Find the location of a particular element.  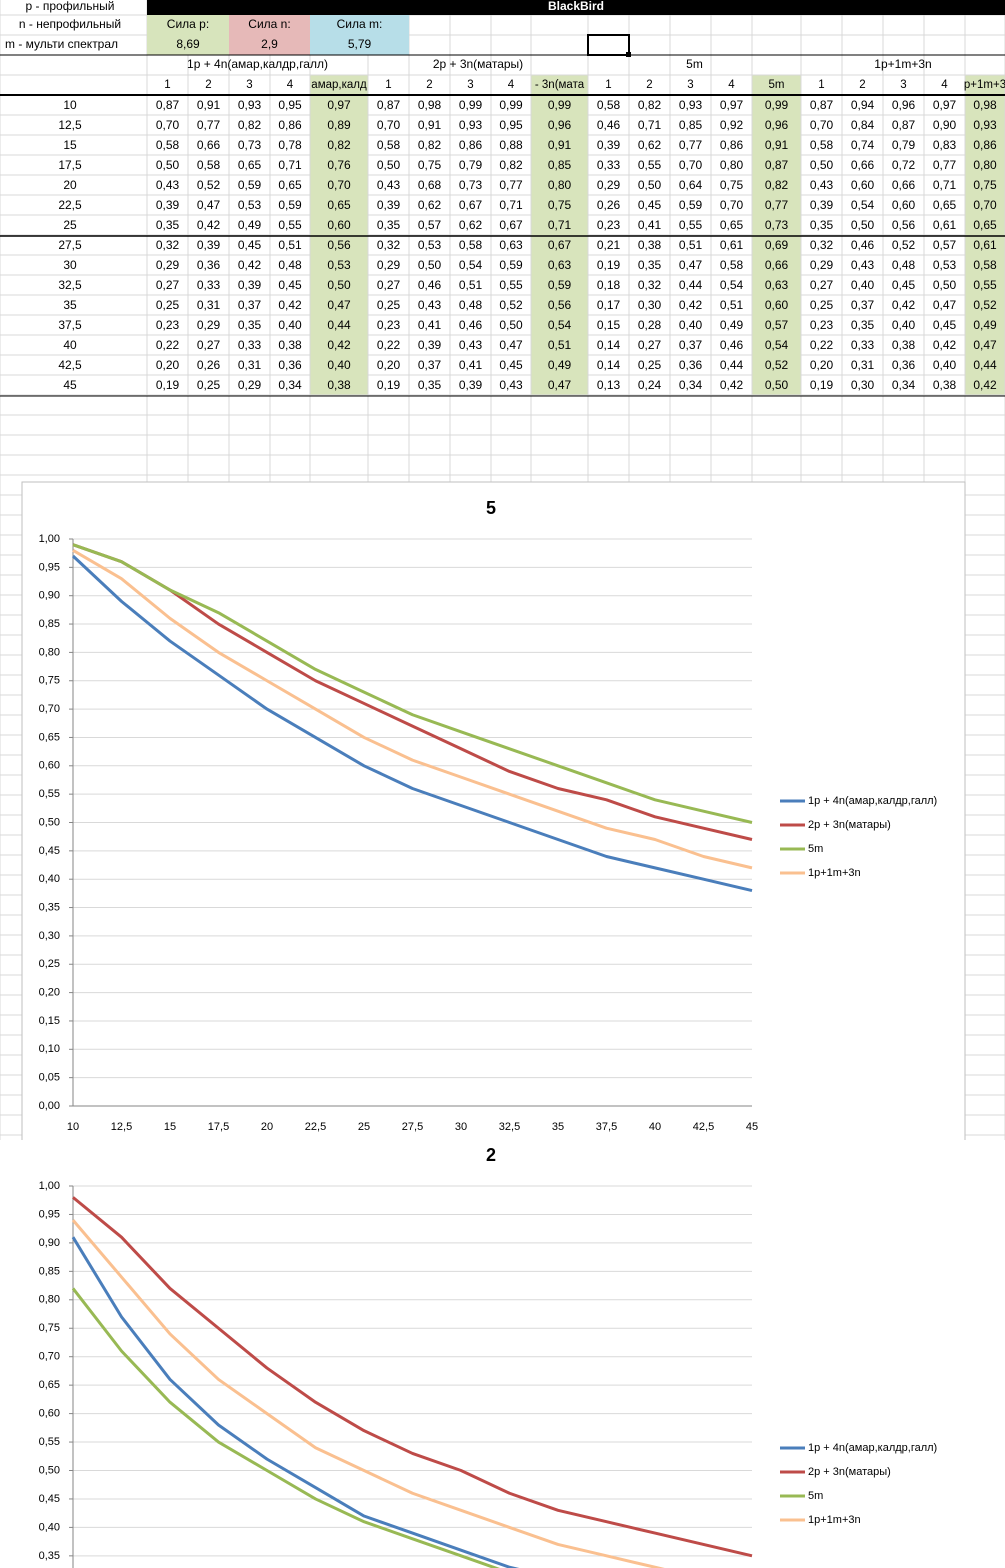

cell-value: 0,19 is located at coordinates (822, 385).